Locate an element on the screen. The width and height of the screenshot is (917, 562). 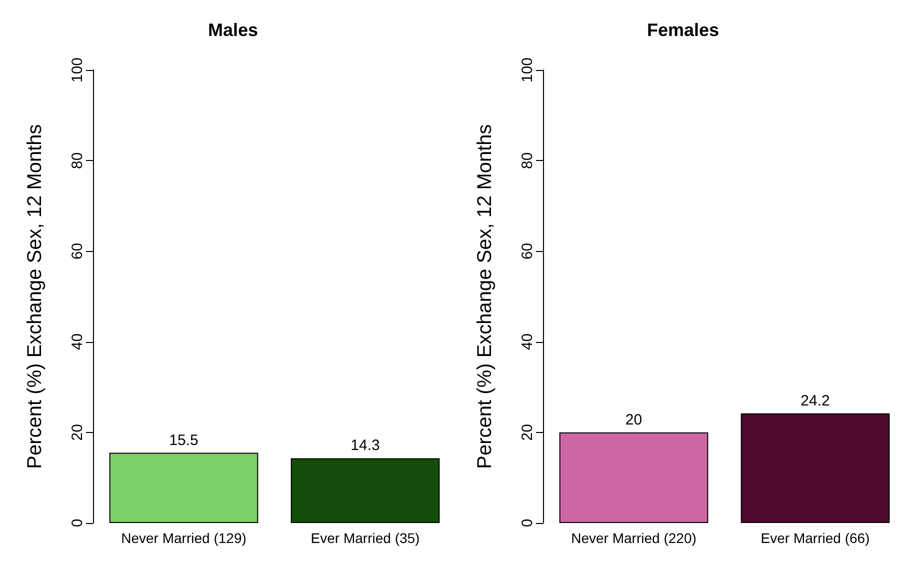
data-label: 20 is located at coordinates (633, 419).